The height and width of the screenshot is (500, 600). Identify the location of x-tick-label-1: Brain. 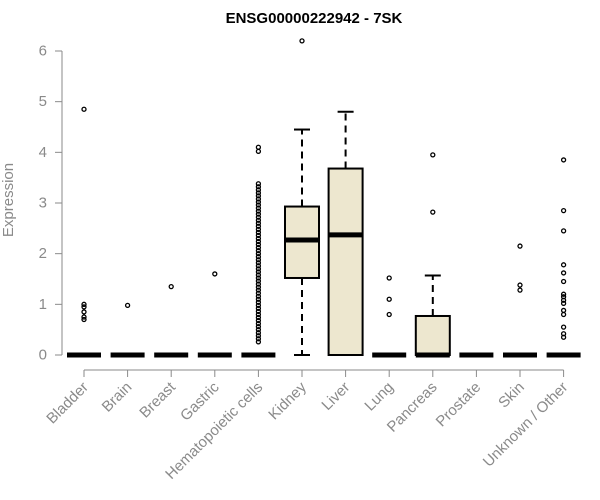
(117, 397).